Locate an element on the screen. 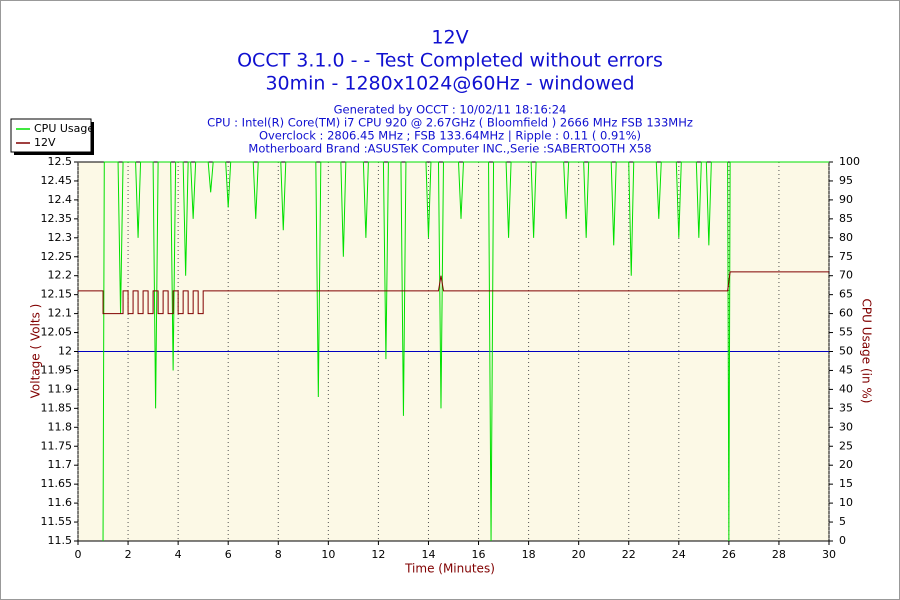 Image resolution: width=900 pixels, height=600 pixels. x-tick-label: 16 is located at coordinates (479, 554).